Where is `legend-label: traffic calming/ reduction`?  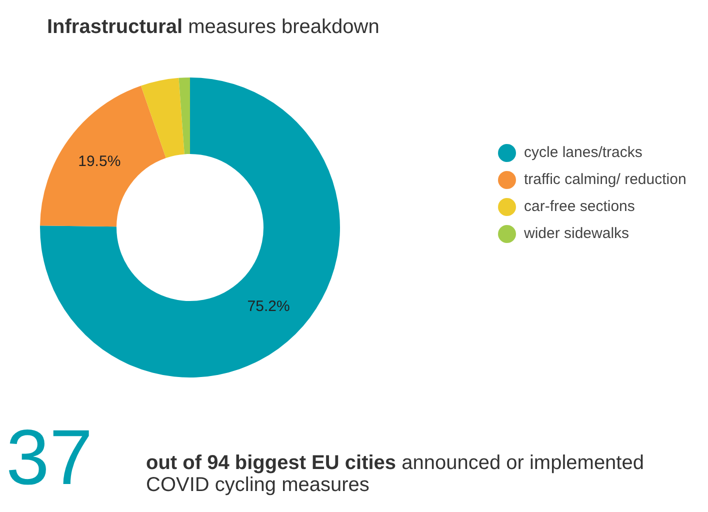
legend-label: traffic calming/ reduction is located at coordinates (605, 179).